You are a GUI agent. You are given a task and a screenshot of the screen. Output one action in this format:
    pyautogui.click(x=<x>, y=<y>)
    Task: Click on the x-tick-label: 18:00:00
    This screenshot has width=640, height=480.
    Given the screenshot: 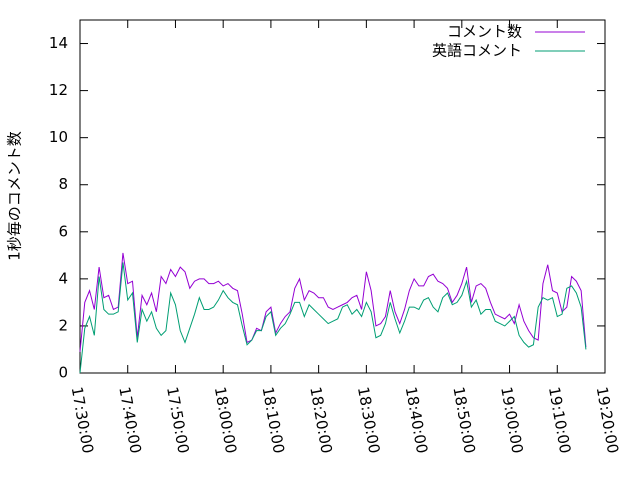 What is the action you would take?
    pyautogui.click(x=225, y=419)
    